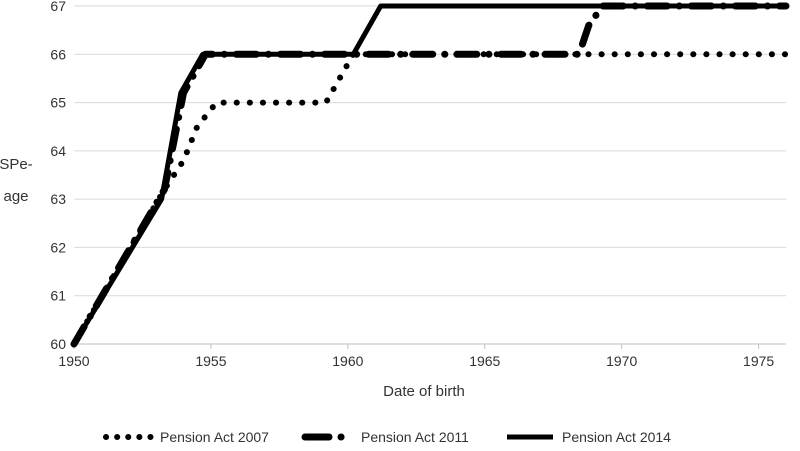 Image resolution: width=800 pixels, height=451 pixels. I want to click on y-tick-label: 61, so click(58, 296).